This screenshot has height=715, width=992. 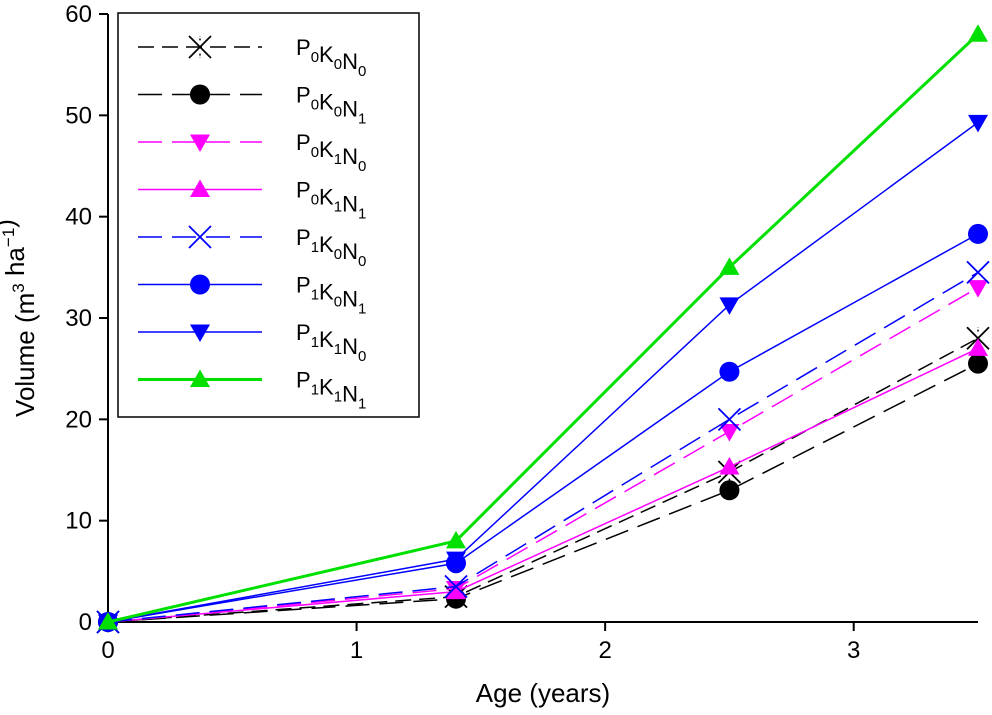 I want to click on x-tick-label: 1, so click(x=356, y=650).